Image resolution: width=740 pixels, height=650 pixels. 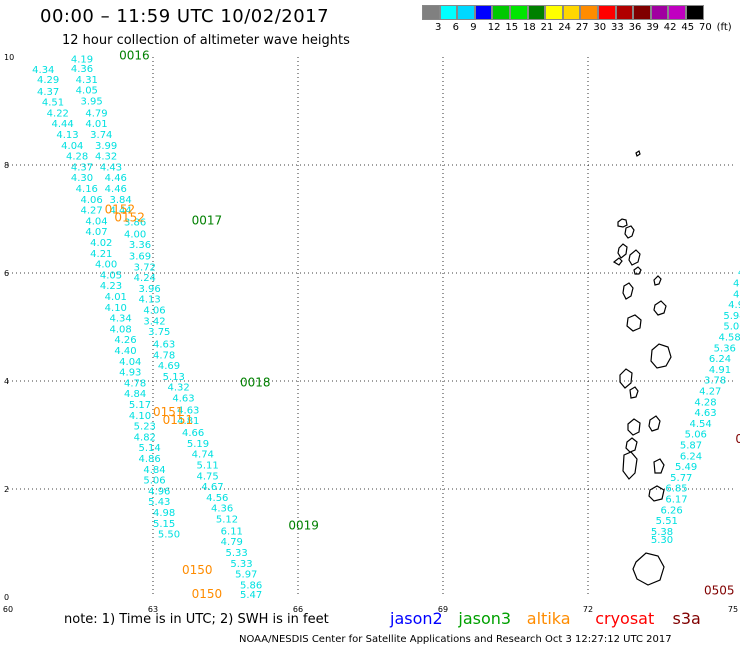 I want to click on wave-height-label: 4.01, so click(x=96, y=124).